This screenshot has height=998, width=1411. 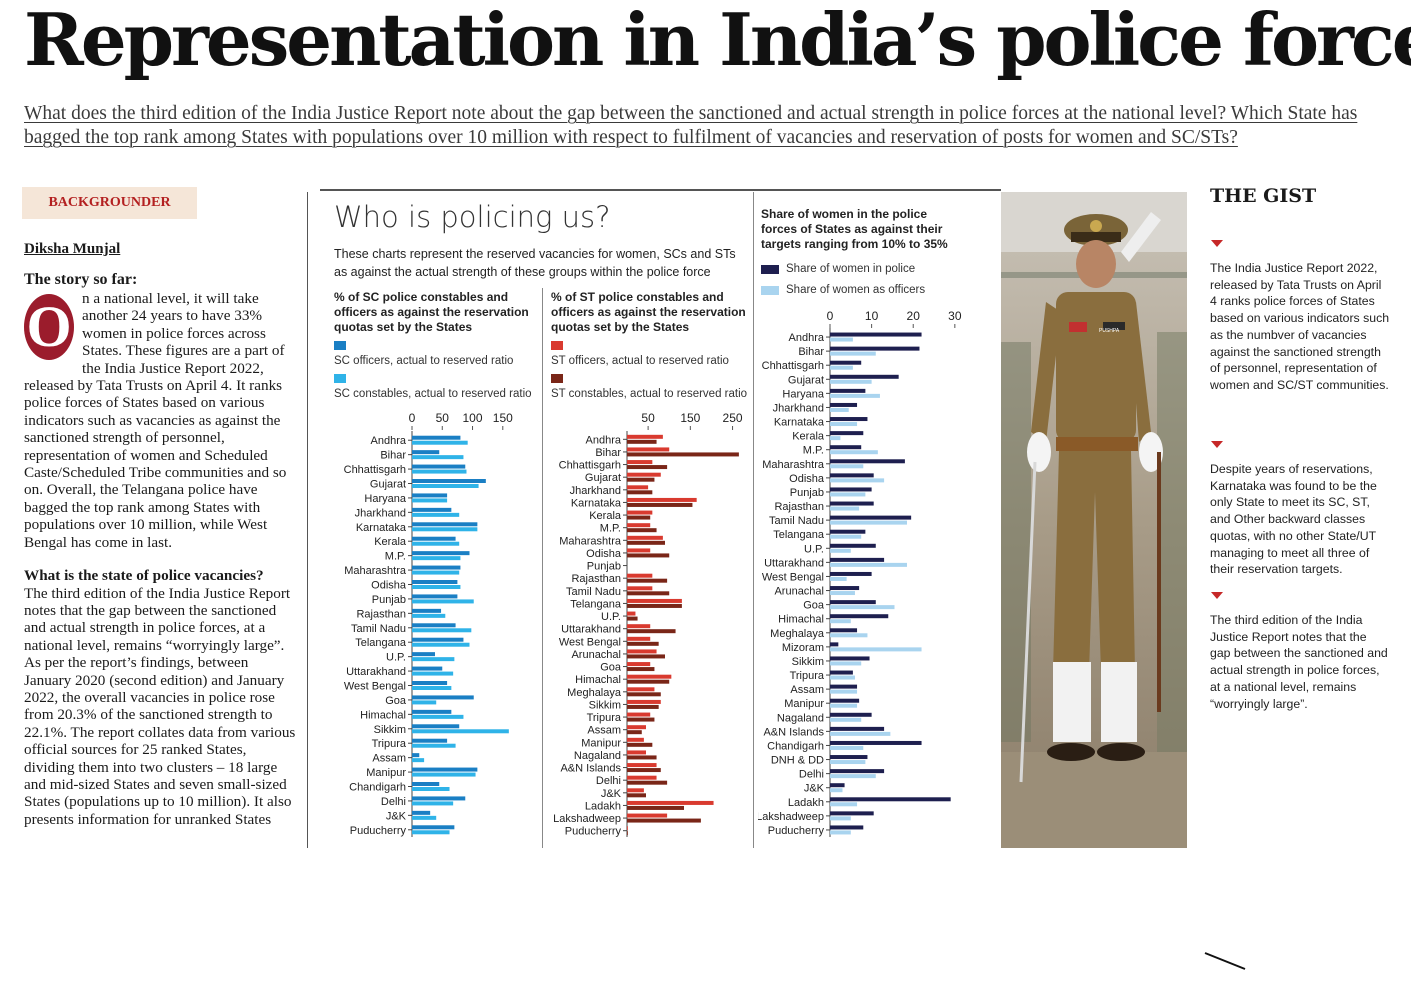 I want to click on sc-officers-swatch, so click(x=340, y=345).